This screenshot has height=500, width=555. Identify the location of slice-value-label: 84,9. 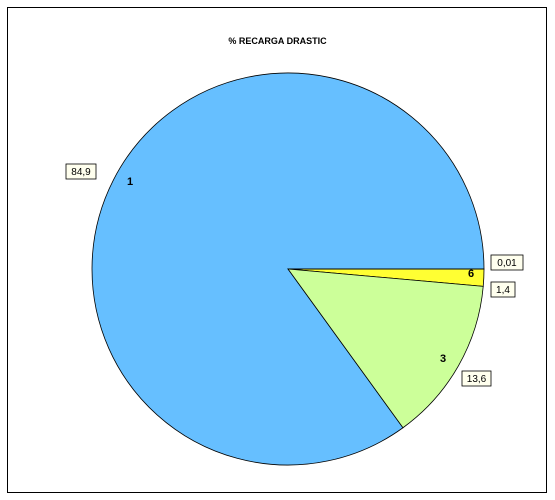
(81, 172).